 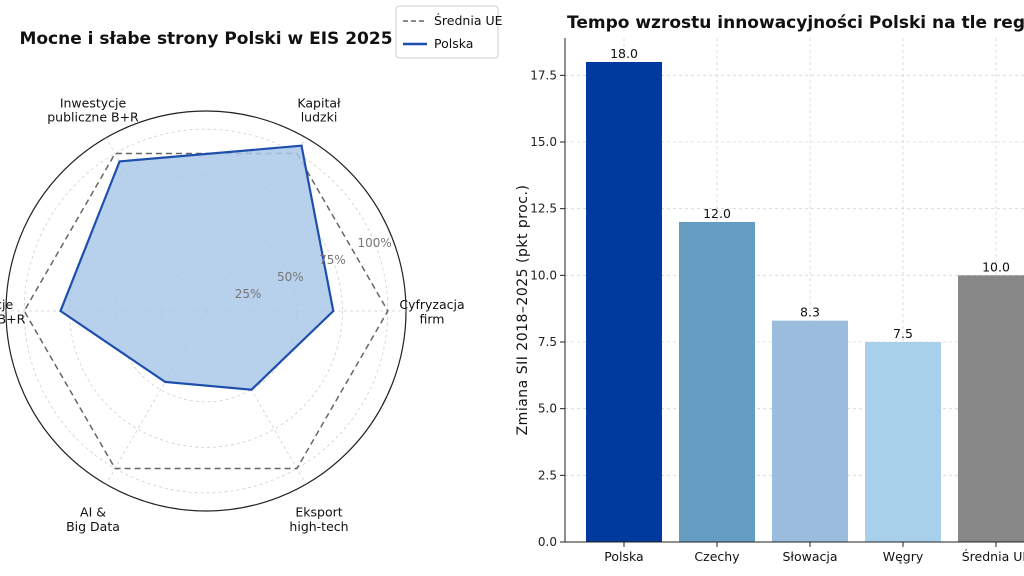 I want to click on radar-axis-label-line: Big Data, so click(x=93, y=526).